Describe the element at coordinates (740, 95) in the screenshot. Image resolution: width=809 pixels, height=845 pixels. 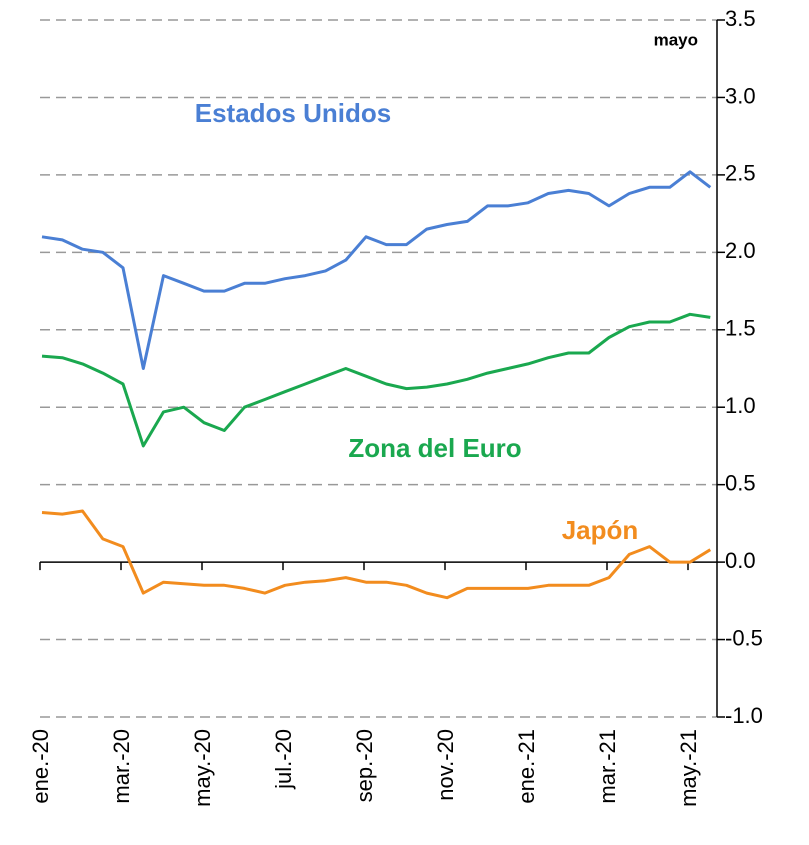
I see `y-tick-label: 3.0` at that location.